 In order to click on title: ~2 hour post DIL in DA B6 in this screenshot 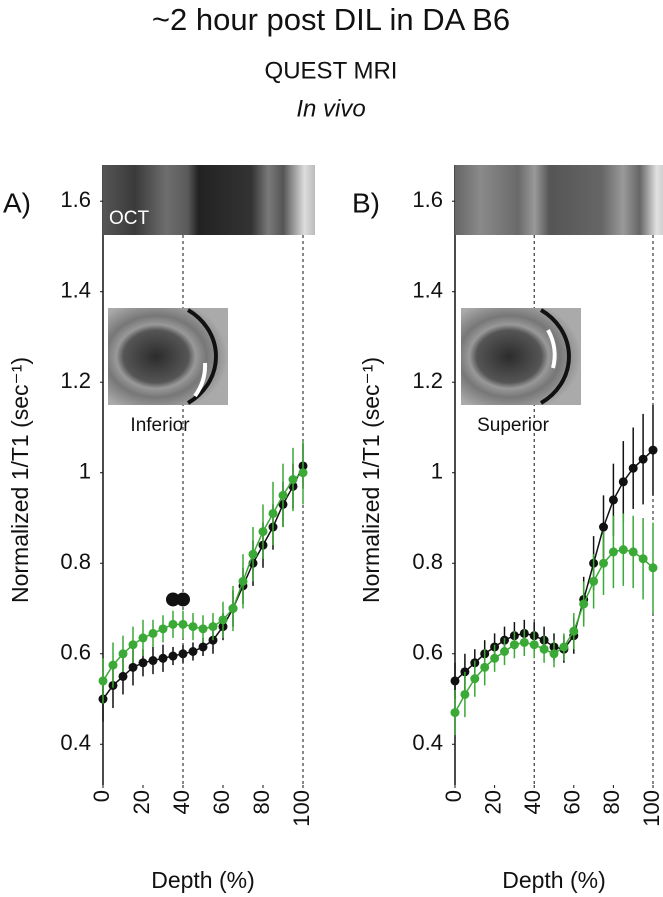, I will do `click(331, 19)`.